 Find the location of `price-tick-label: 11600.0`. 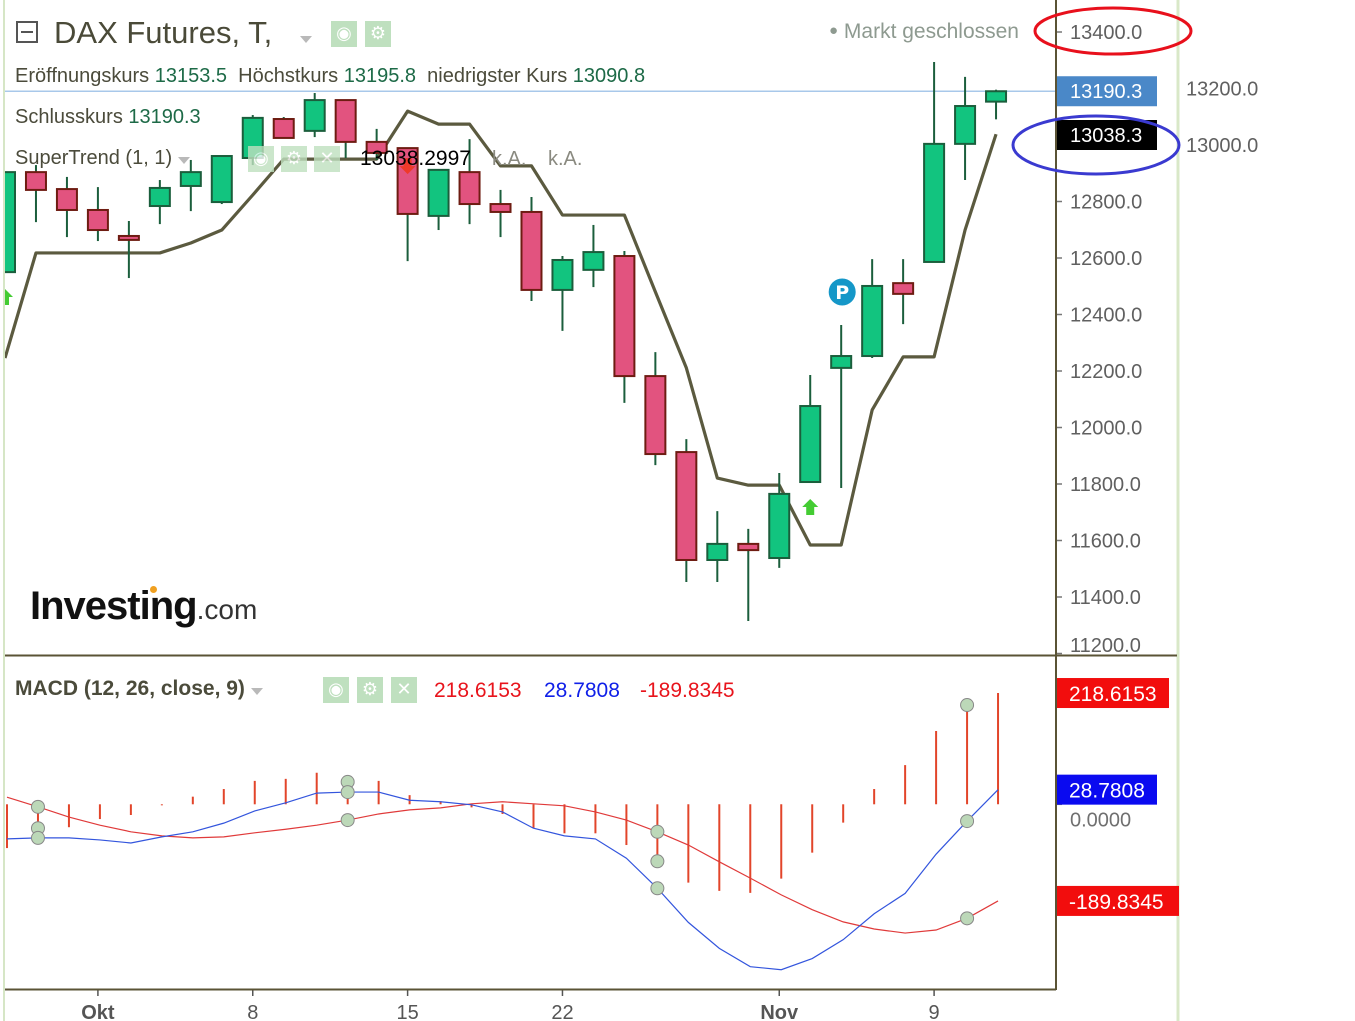

price-tick-label: 11600.0 is located at coordinates (1105, 542).